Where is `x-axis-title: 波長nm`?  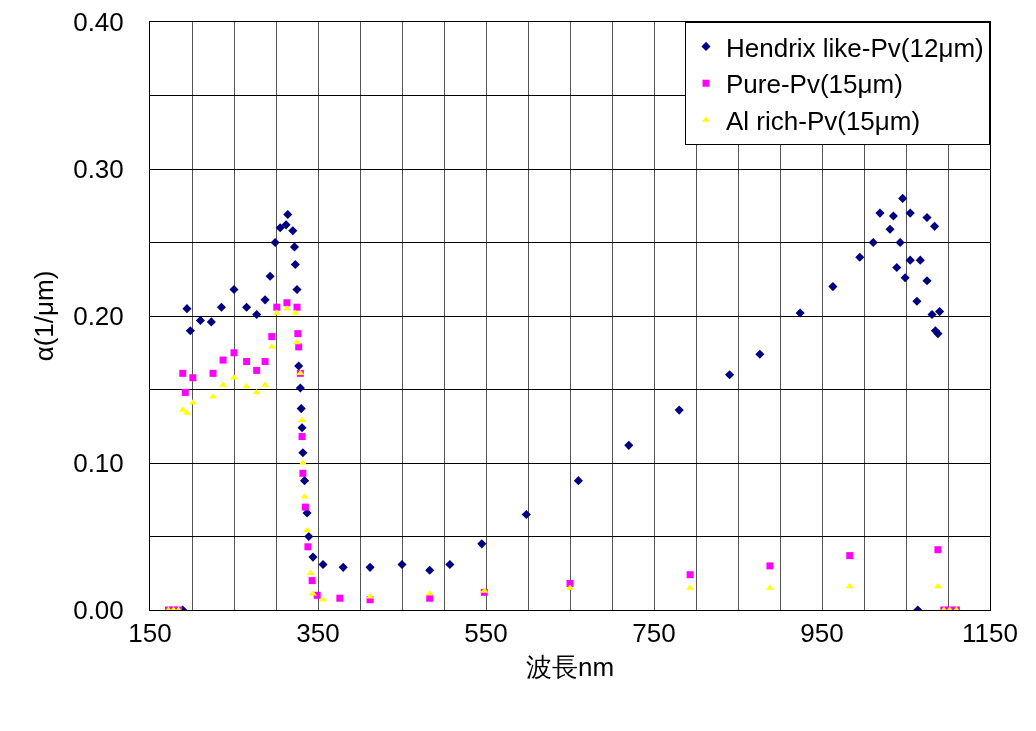
x-axis-title: 波長nm is located at coordinates (570, 666).